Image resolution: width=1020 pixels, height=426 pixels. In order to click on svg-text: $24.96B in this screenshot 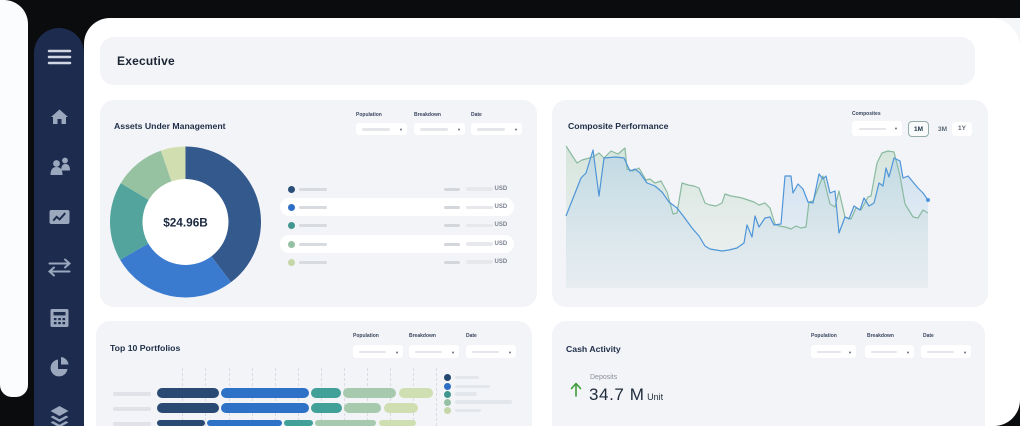, I will do `click(185, 223)`.